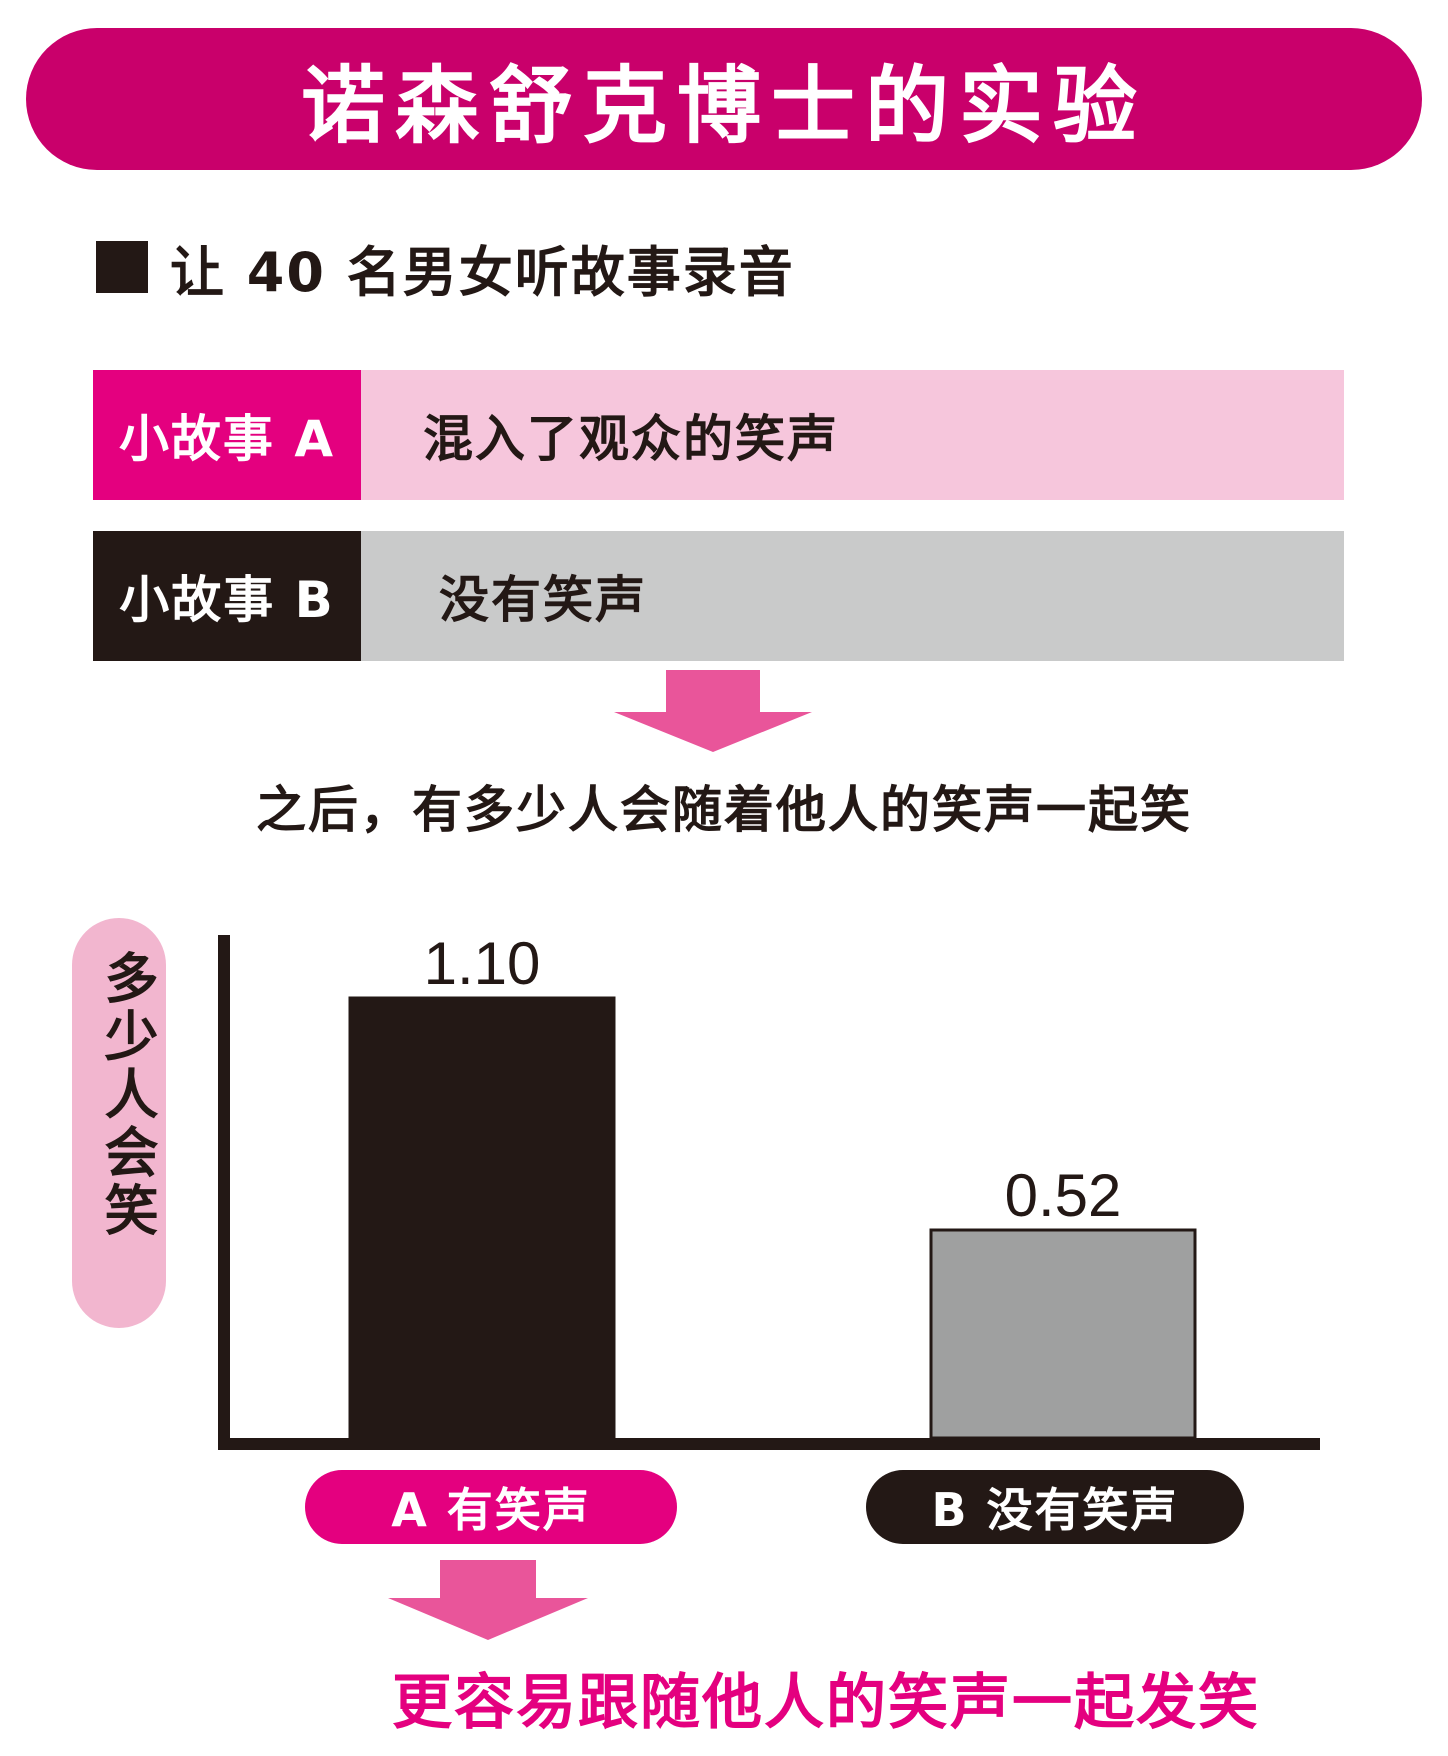  What do you see at coordinates (482, 963) in the screenshot?
I see `bar-a-value-label: 1.10` at bounding box center [482, 963].